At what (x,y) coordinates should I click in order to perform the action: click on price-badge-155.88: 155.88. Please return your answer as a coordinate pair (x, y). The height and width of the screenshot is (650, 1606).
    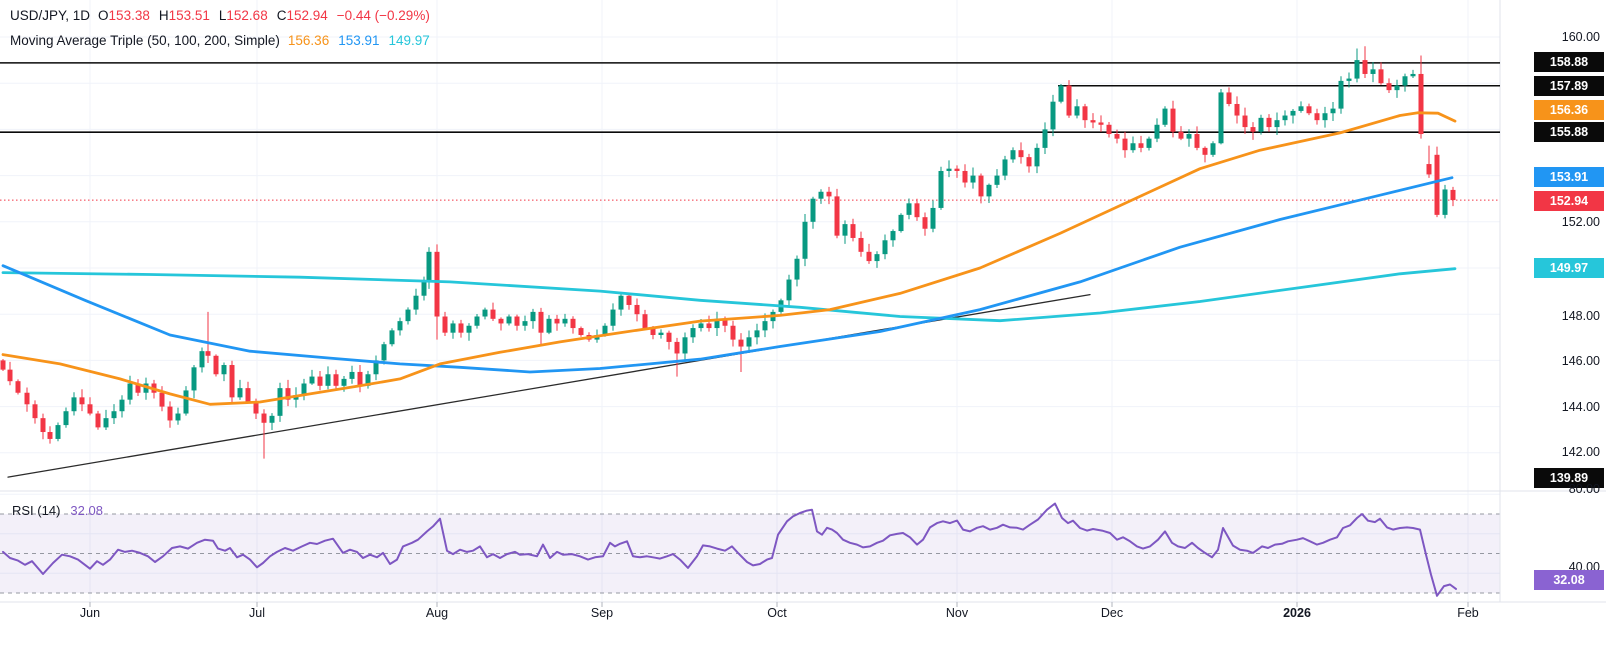
    Looking at the image, I should click on (1569, 132).